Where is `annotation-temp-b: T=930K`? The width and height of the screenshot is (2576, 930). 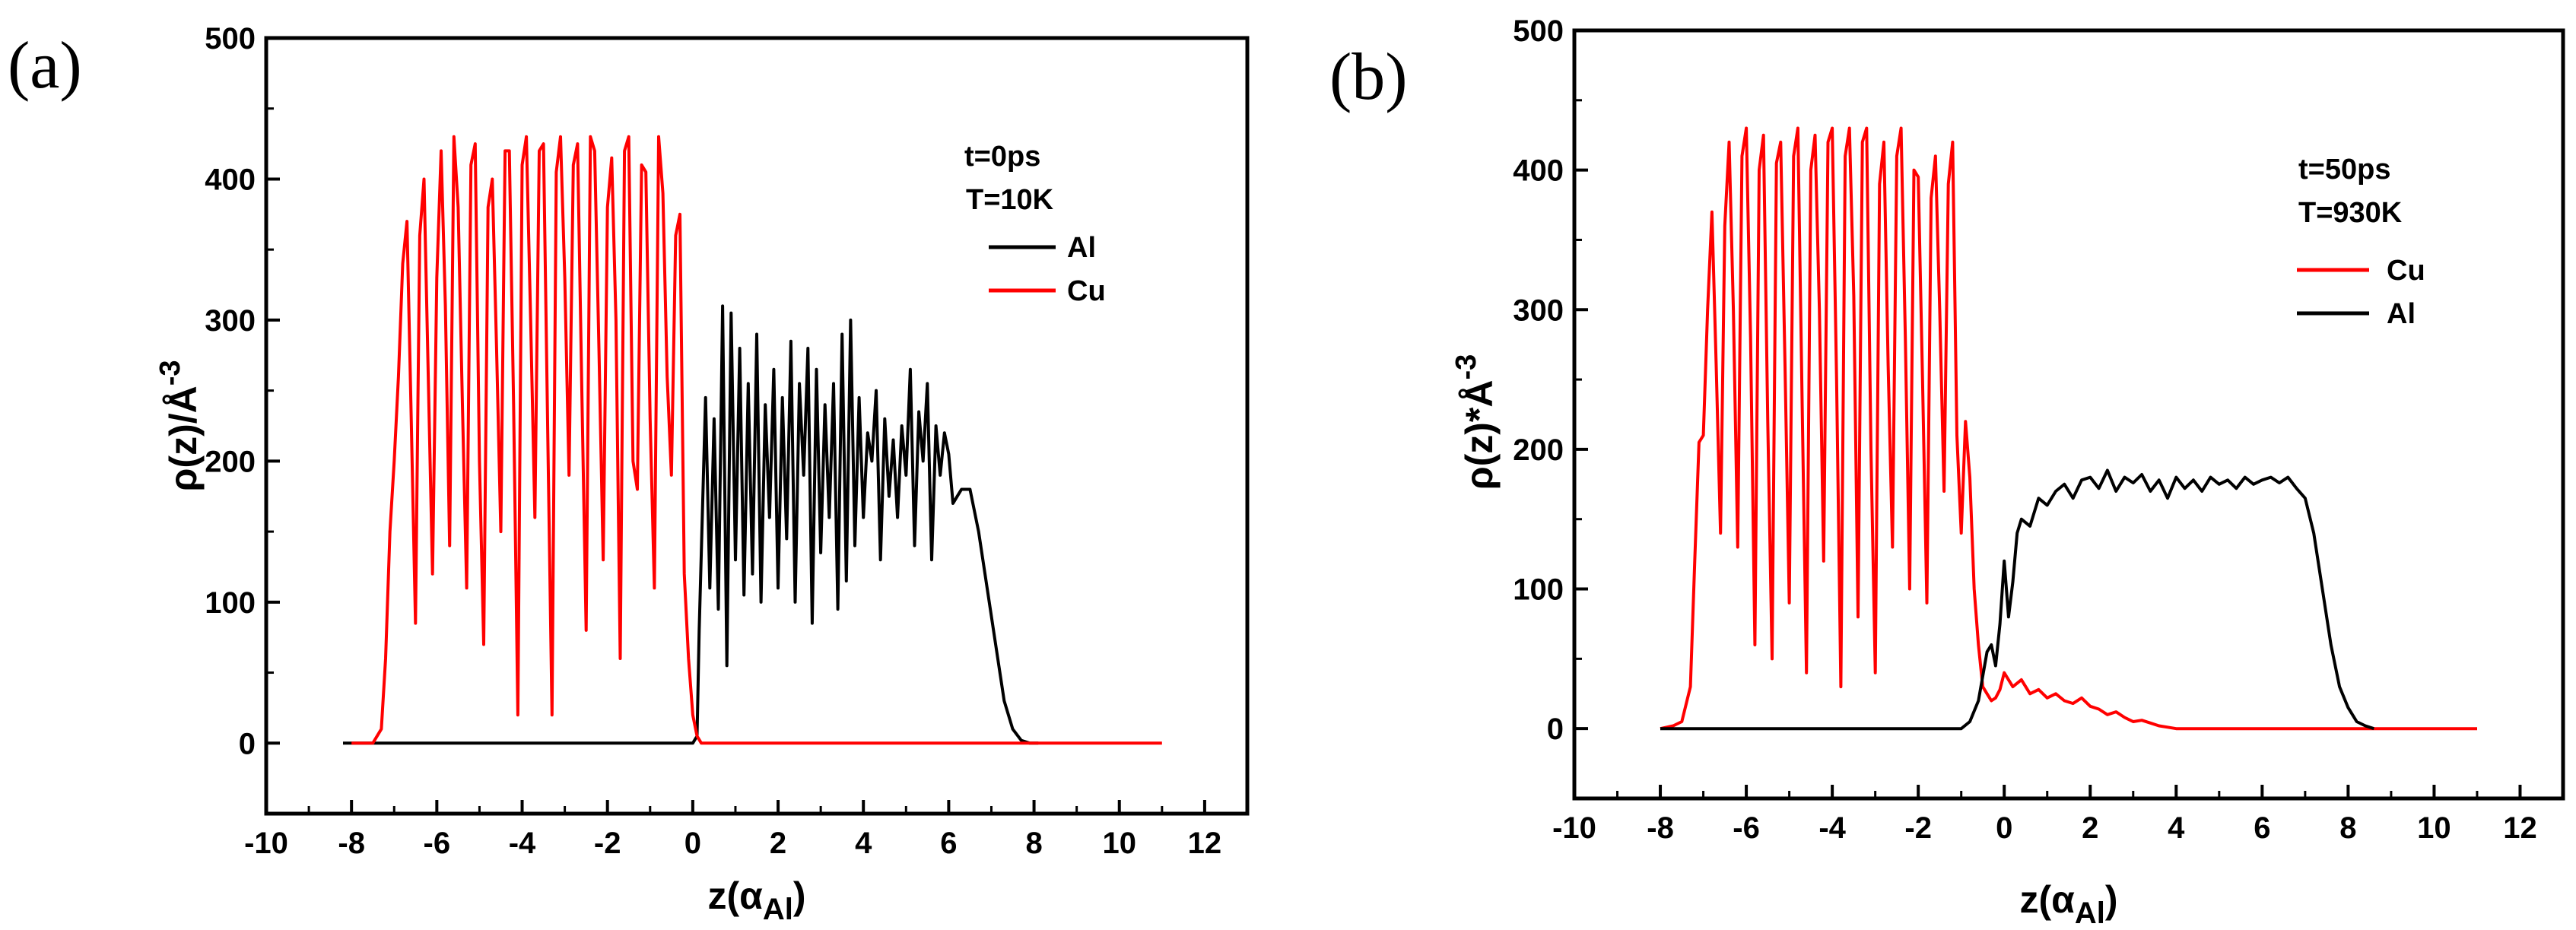 annotation-temp-b: T=930K is located at coordinates (2350, 213).